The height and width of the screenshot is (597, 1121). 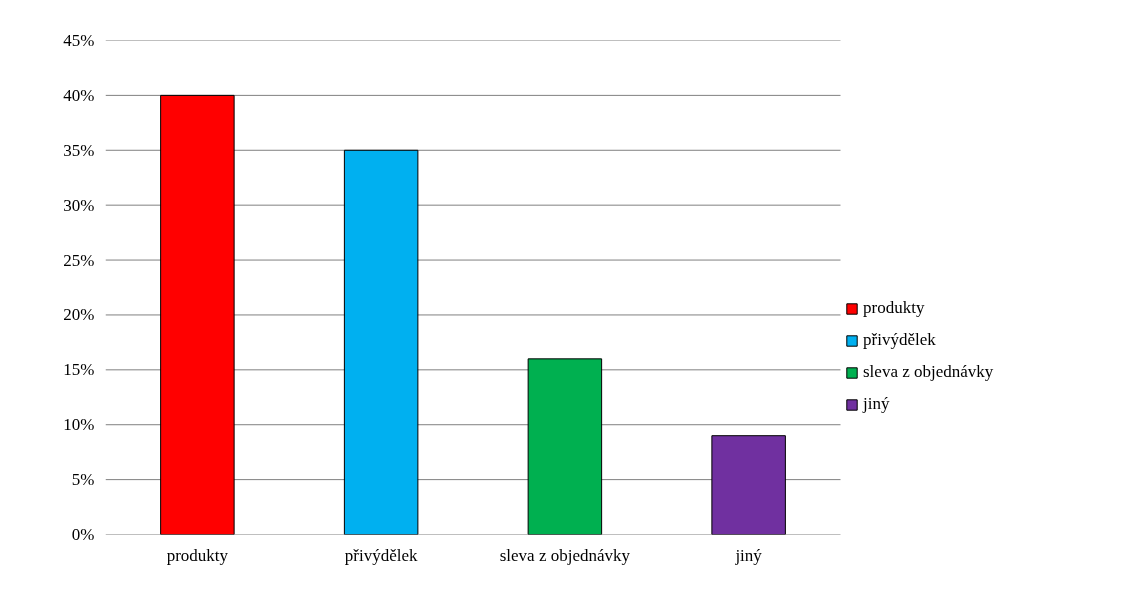 What do you see at coordinates (79, 205) in the screenshot?
I see `y-tick-label: 30%` at bounding box center [79, 205].